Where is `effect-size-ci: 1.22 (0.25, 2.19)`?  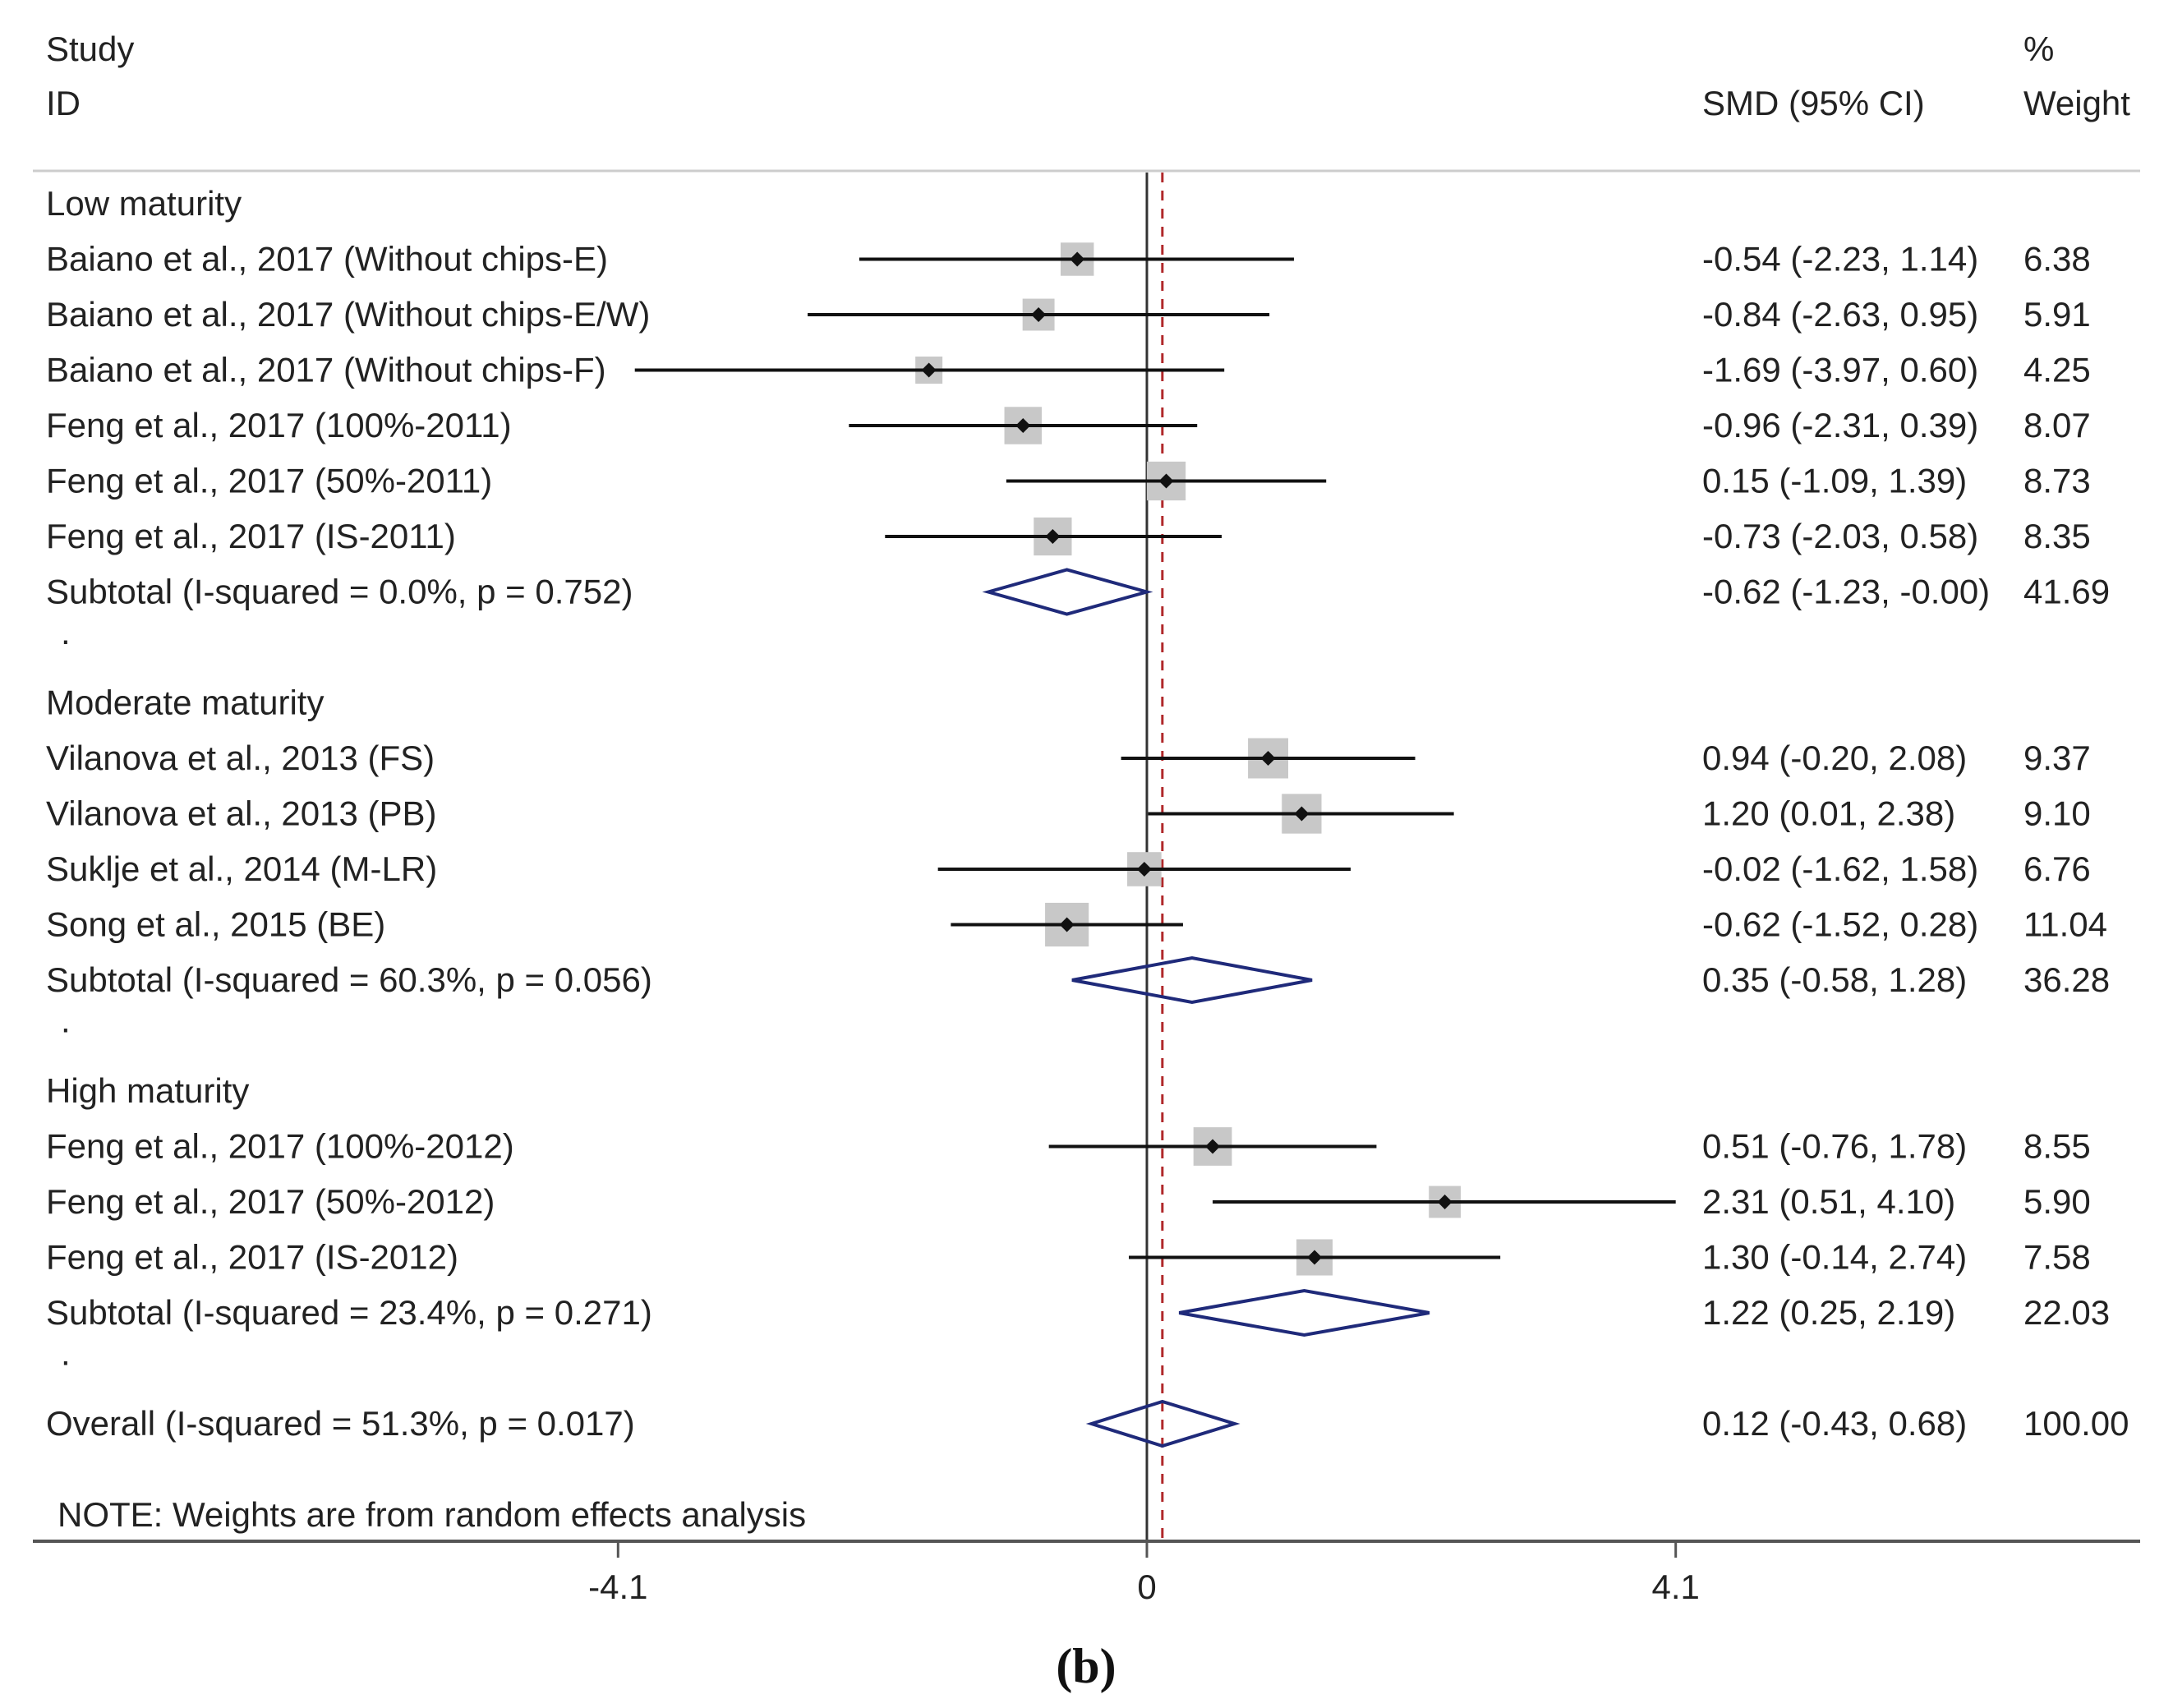 effect-size-ci: 1.22 (0.25, 2.19) is located at coordinates (1829, 1312).